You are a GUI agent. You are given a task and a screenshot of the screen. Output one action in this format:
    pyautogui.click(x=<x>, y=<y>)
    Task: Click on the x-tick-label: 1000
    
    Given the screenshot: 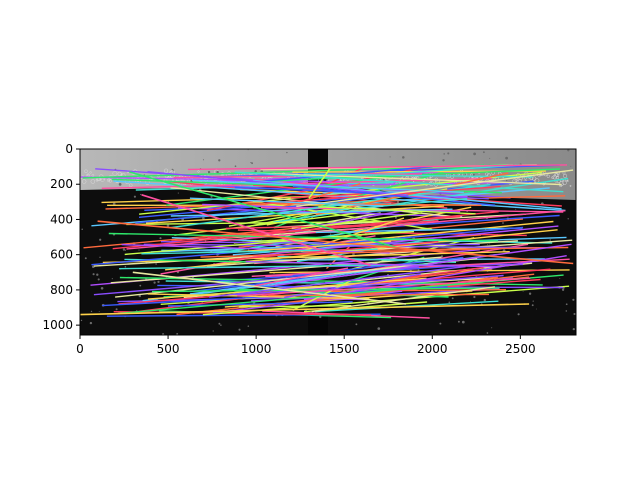 What is the action you would take?
    pyautogui.click(x=256, y=349)
    